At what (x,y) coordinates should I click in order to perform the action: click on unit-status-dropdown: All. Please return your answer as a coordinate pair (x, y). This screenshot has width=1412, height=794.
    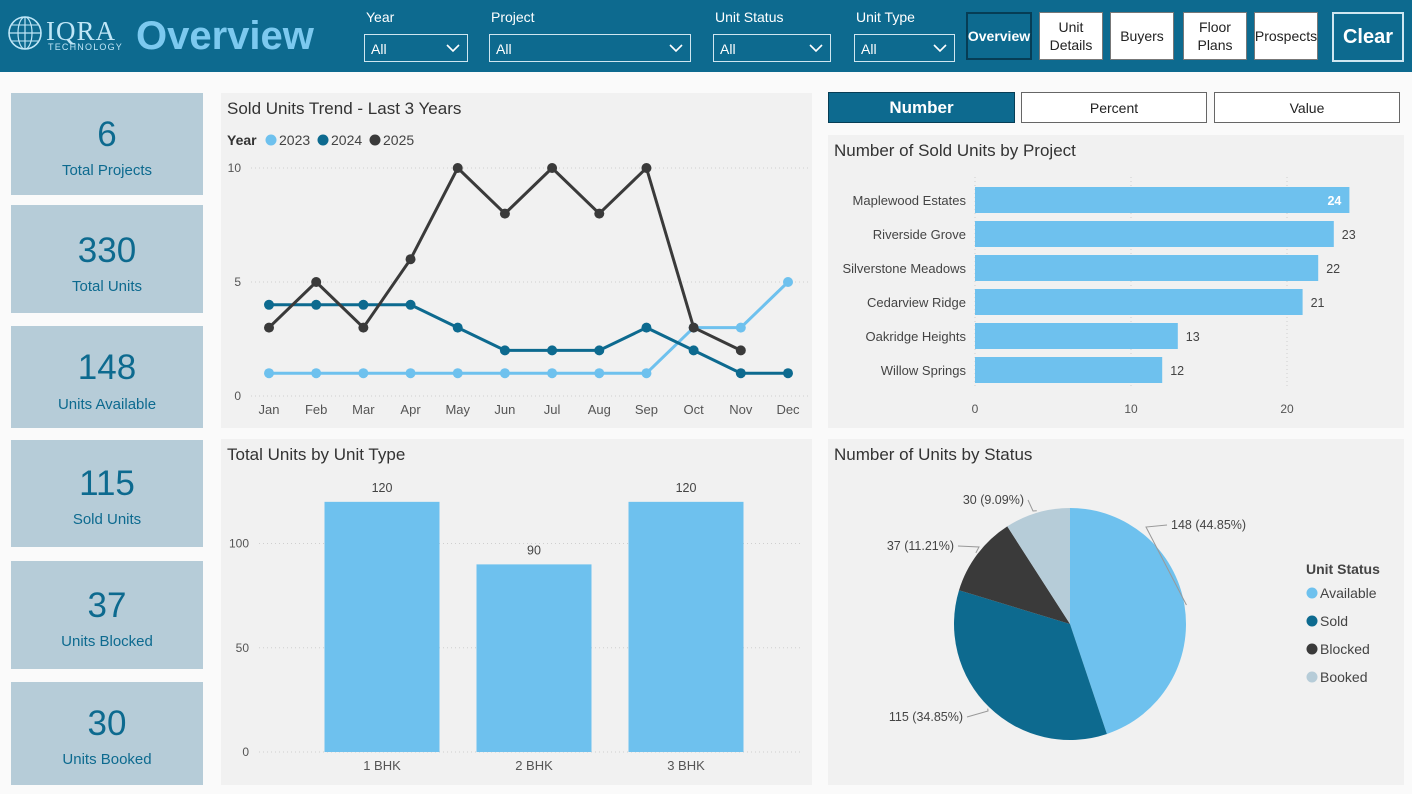
    Looking at the image, I should click on (772, 48).